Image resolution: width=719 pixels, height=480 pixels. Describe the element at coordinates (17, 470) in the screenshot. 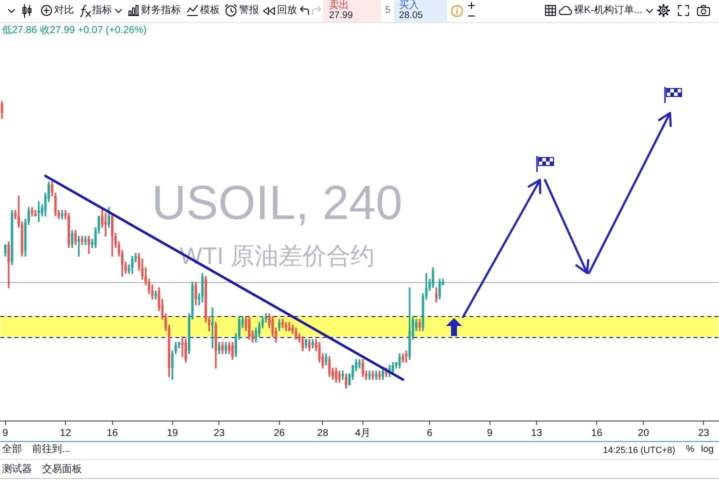

I see `text: 测试器` at that location.